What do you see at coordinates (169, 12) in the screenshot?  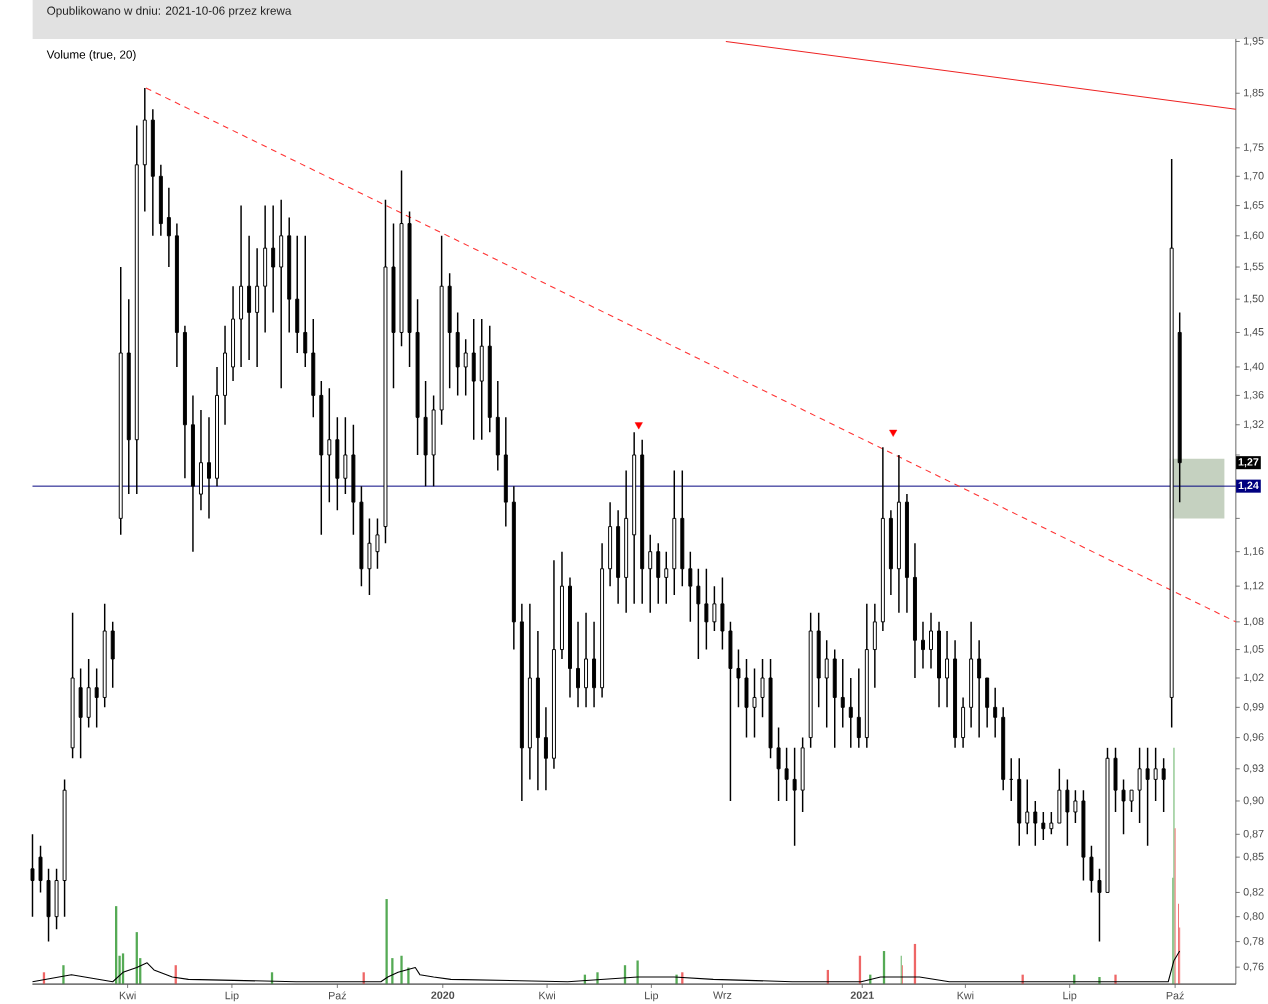 I see `chart-title: Opublikowano w dniu: 2021-10-06 przez krewa` at bounding box center [169, 12].